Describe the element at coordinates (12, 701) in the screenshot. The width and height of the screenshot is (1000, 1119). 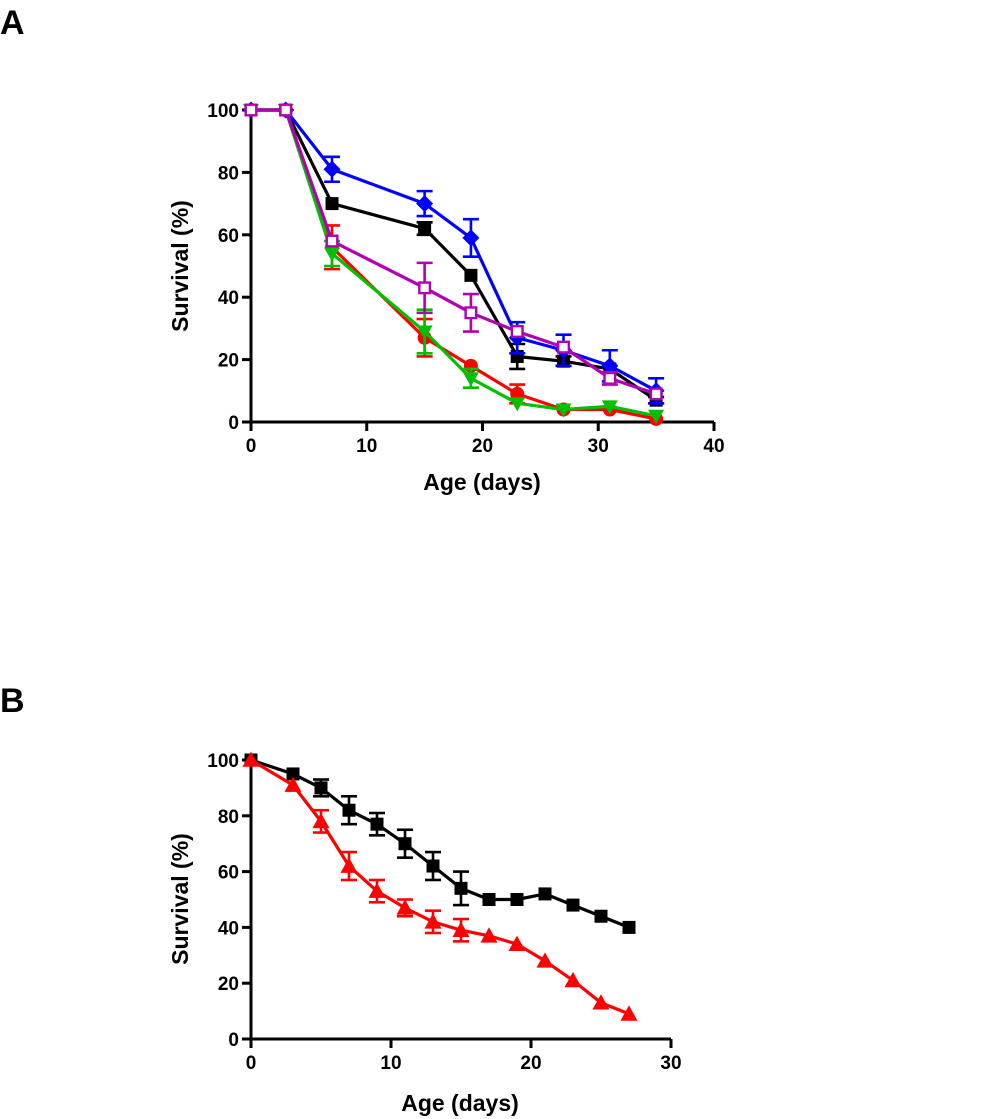
I see `panel-label-b: B` at that location.